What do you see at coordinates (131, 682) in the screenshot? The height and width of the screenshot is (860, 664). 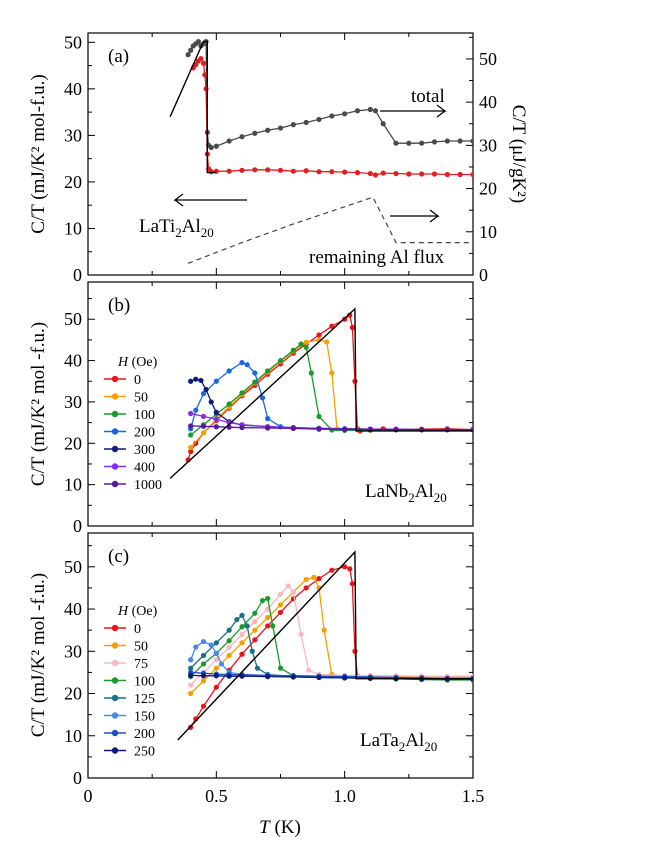 I see `legend: H (Oe) 0 50 75 100 125 150 200 250` at bounding box center [131, 682].